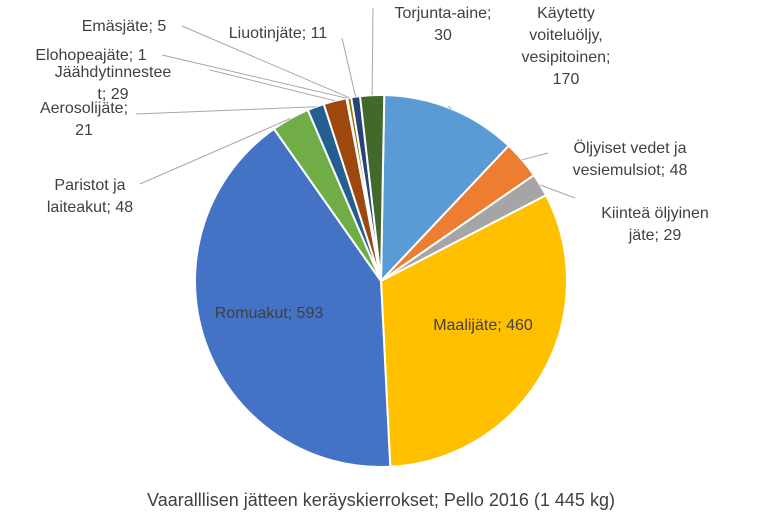 Image resolution: width=763 pixels, height=521 pixels. Describe the element at coordinates (566, 46) in the screenshot. I see `data-label-1: Käytetty voiteluöljy, vesipitoinen; 170` at that location.